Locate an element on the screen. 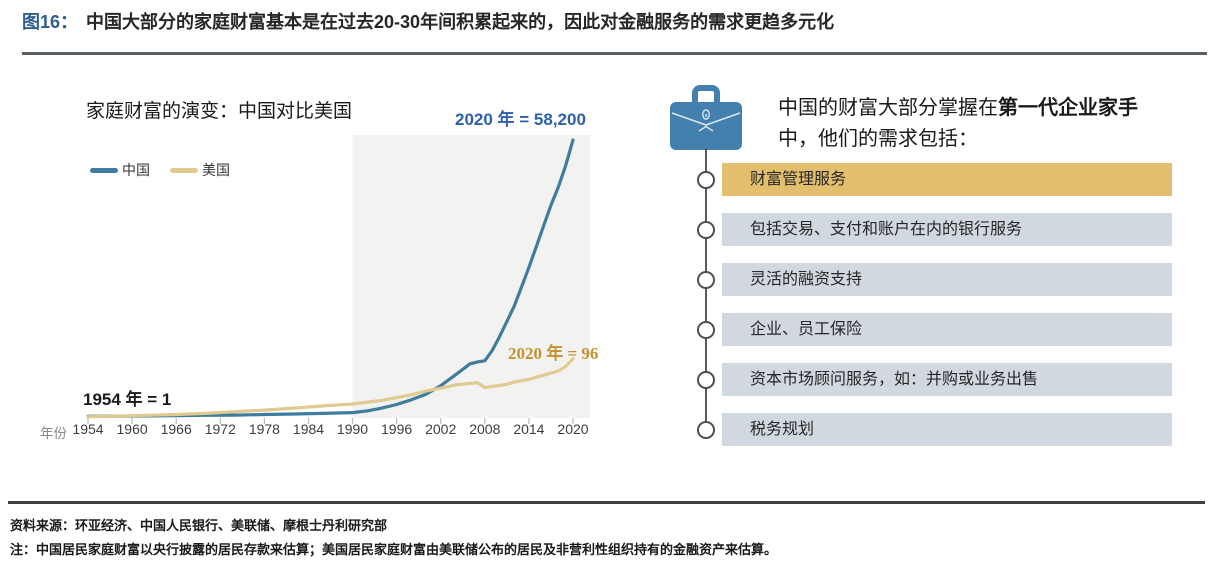 The height and width of the screenshot is (570, 1213). chart-legend: 中国 美国 is located at coordinates (170, 170).